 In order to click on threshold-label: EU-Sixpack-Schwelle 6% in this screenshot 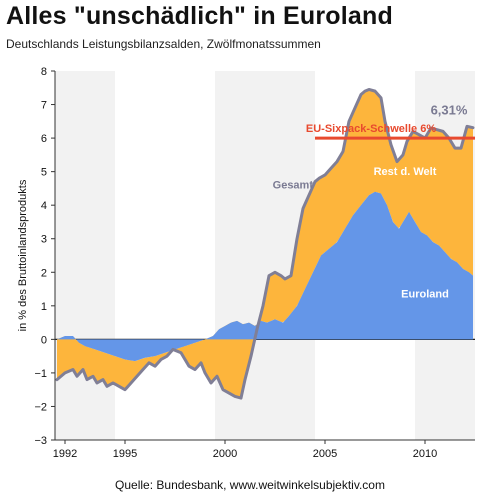, I will do `click(371, 129)`.